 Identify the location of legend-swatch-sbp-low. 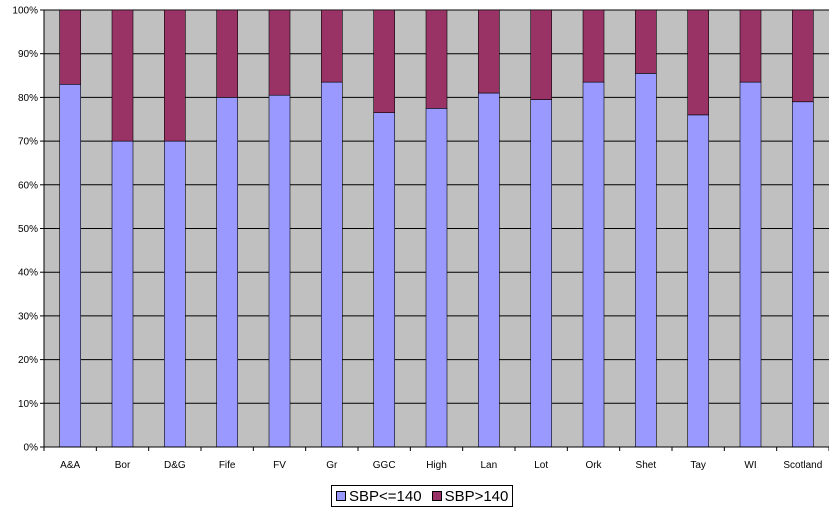
(341, 496).